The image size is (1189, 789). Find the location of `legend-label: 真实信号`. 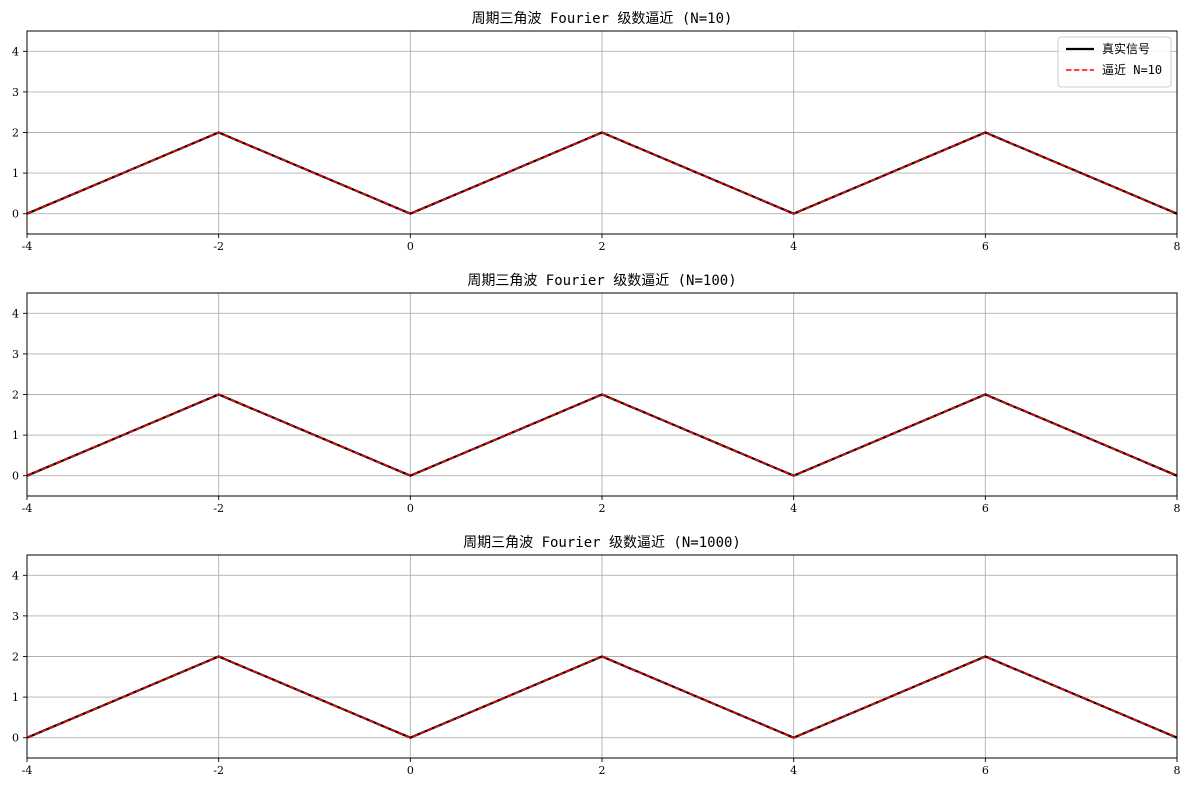

legend-label: 真实信号 is located at coordinates (1126, 48).